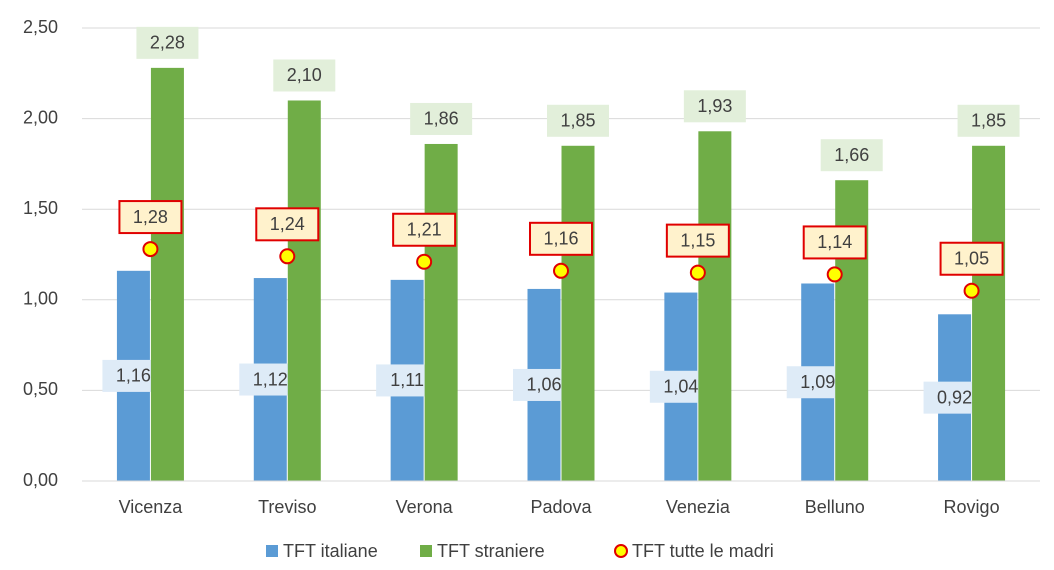  Describe the element at coordinates (151, 507) in the screenshot. I see `x-tick-label: Vicenza` at that location.